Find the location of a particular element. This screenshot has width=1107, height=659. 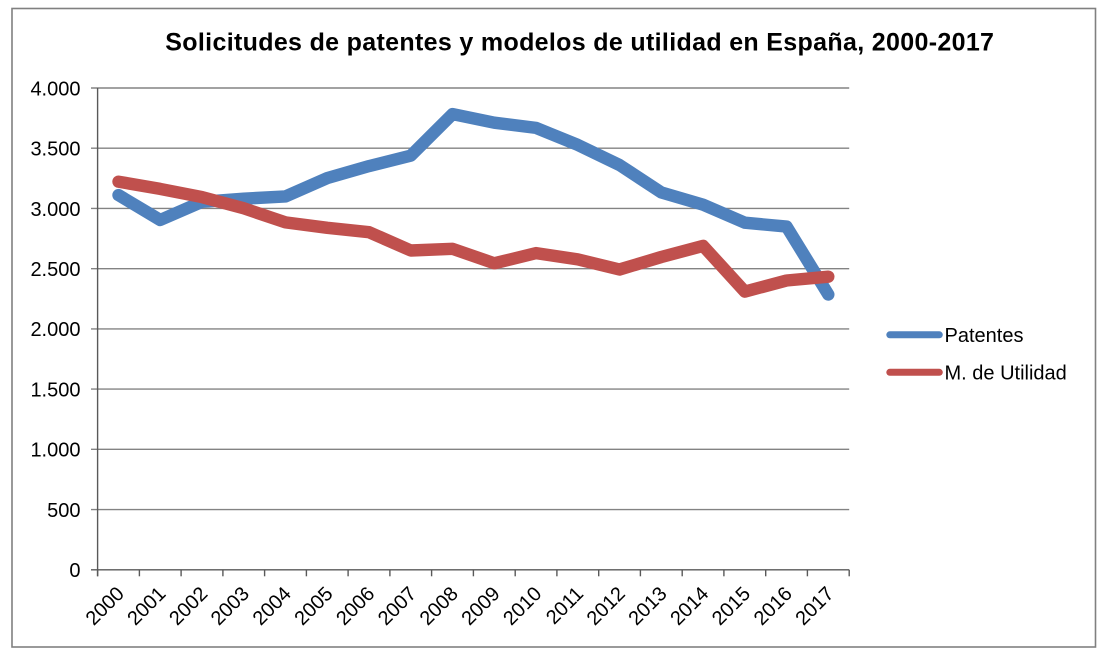

svg-text: 2.000 is located at coordinates (55, 330).